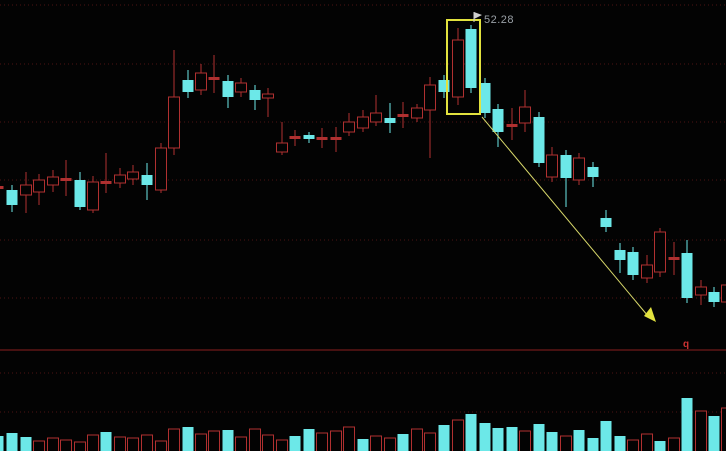 This screenshot has width=726, height=451. I want to click on peak-flag-icon, so click(478, 15).